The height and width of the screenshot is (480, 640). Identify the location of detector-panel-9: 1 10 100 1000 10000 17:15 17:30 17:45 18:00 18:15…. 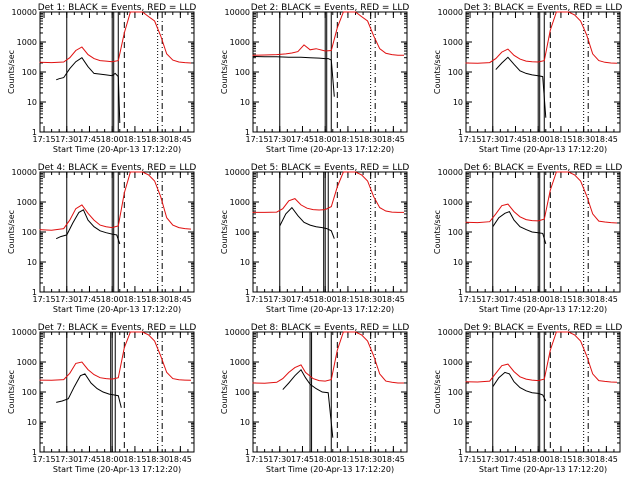
(527, 398).